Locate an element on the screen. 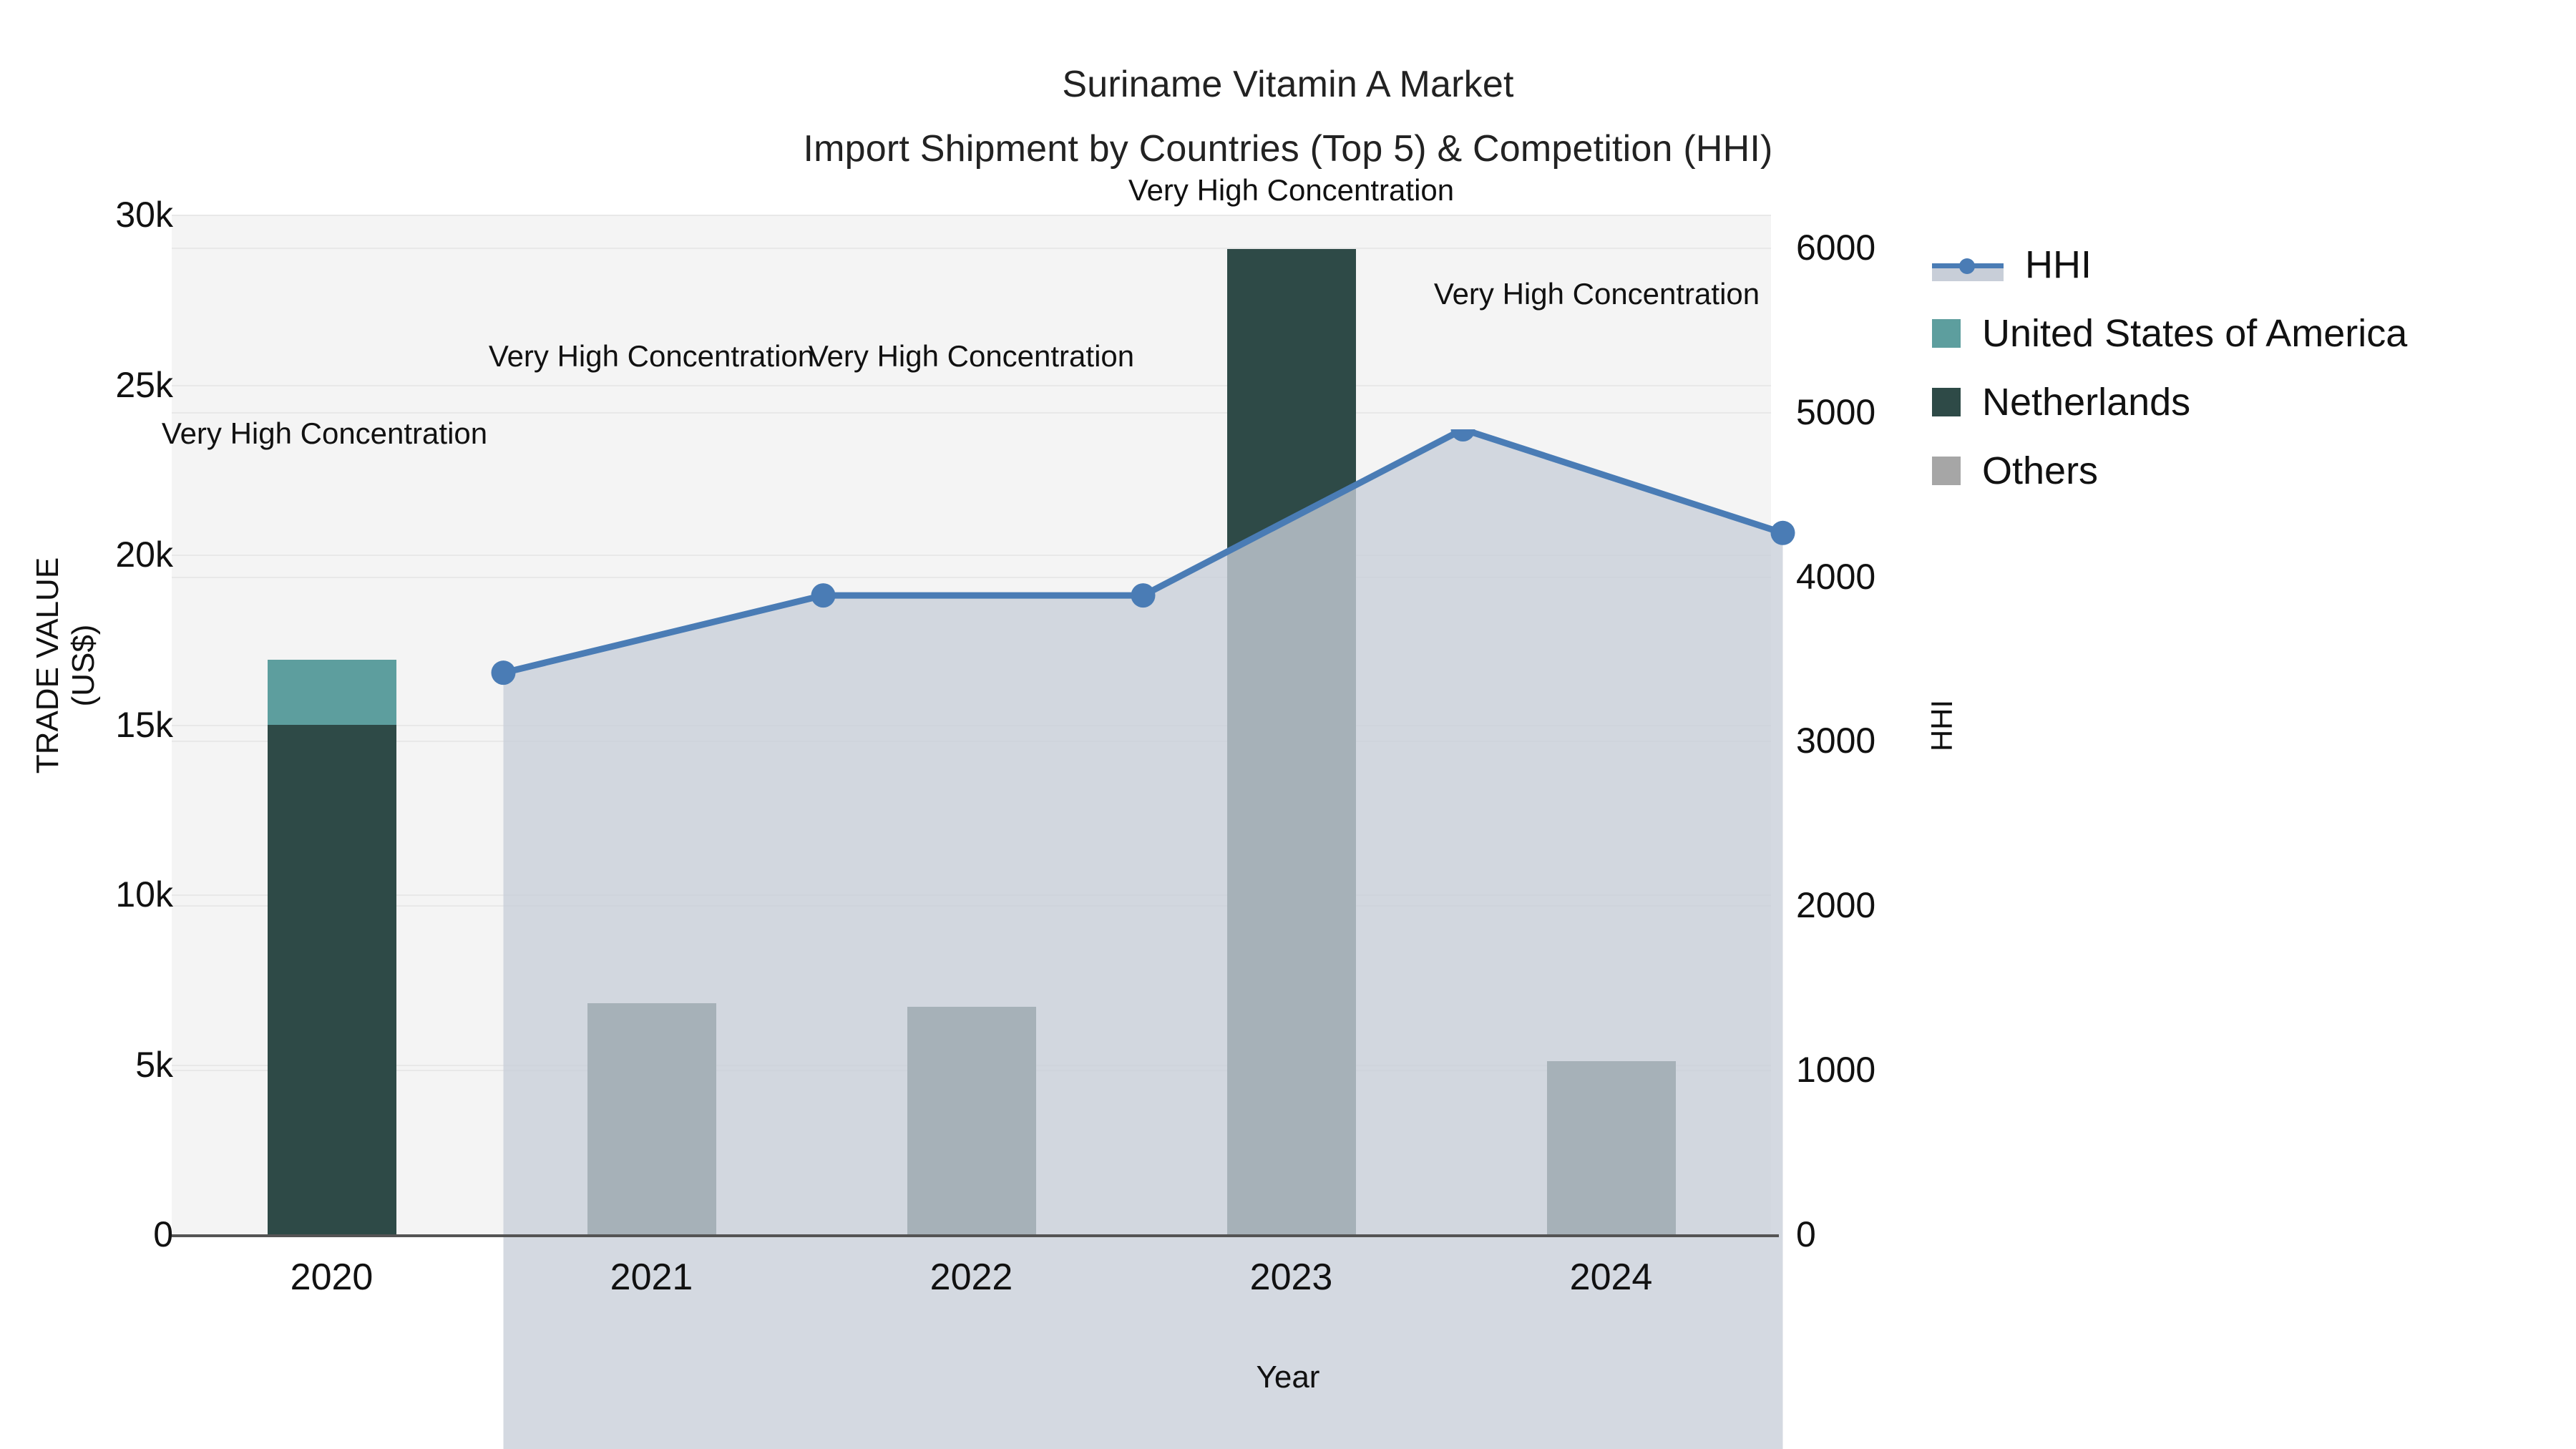 Image resolution: width=2576 pixels, height=1449 pixels. y-axis-right-tick: 2000 is located at coordinates (1836, 905).